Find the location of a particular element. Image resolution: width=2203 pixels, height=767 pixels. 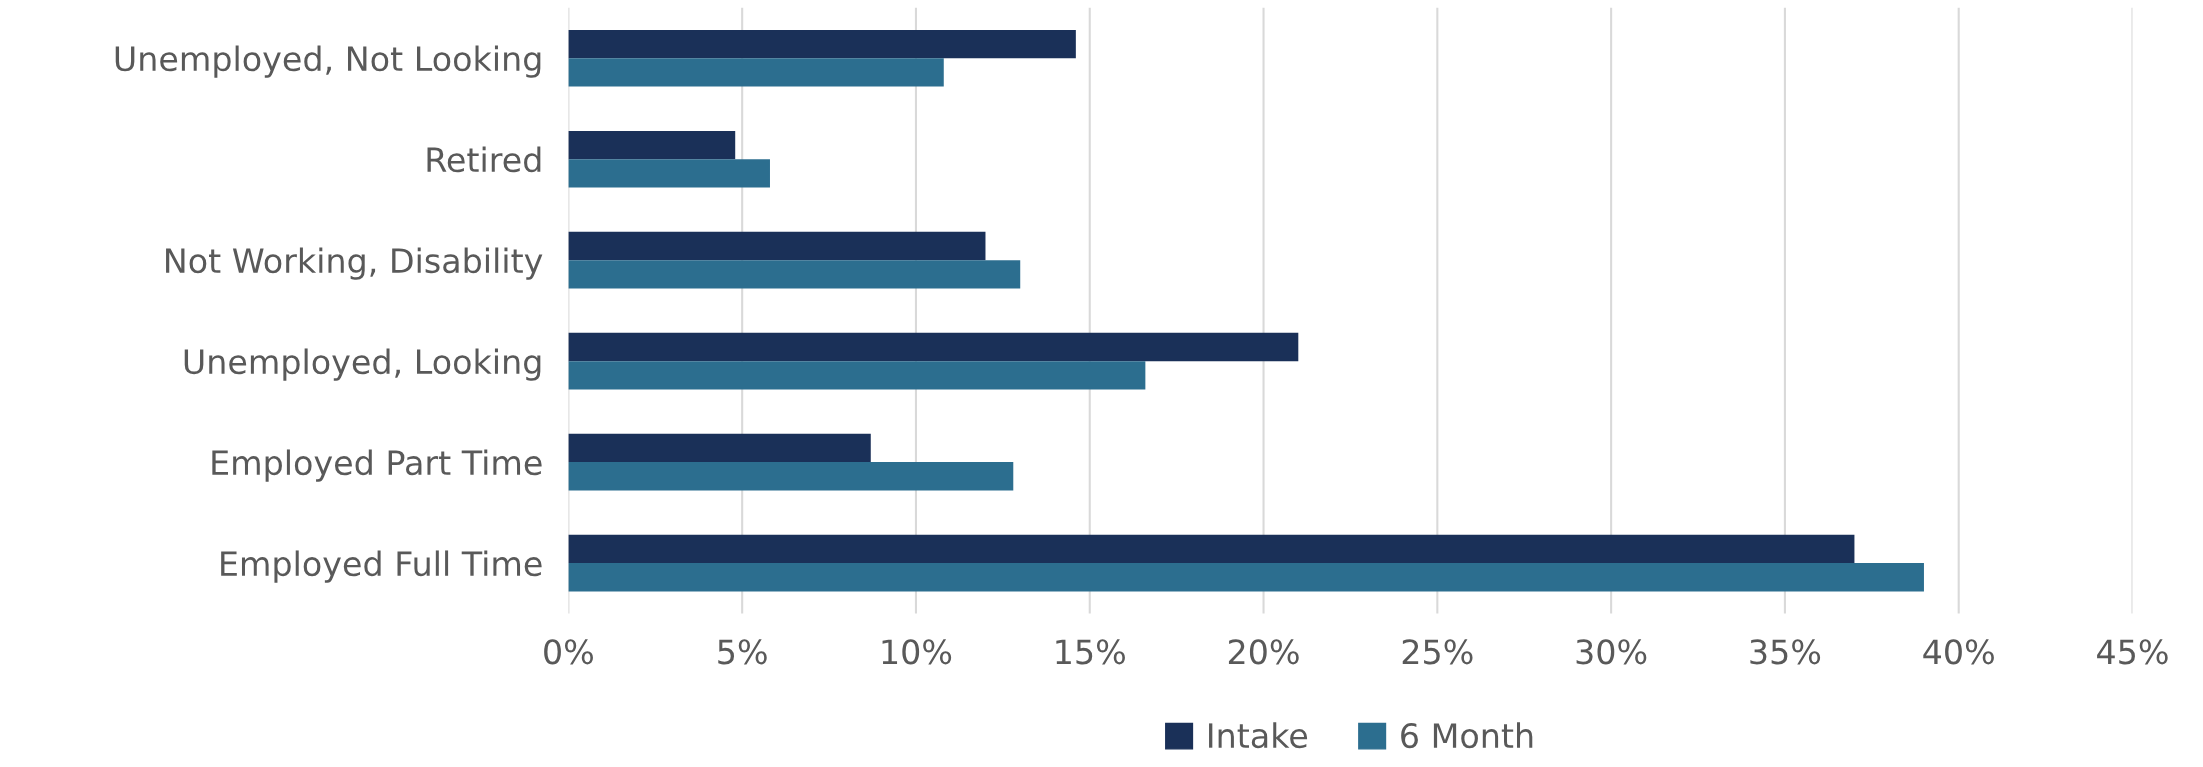

y-tick-label: Retired is located at coordinates (484, 159).